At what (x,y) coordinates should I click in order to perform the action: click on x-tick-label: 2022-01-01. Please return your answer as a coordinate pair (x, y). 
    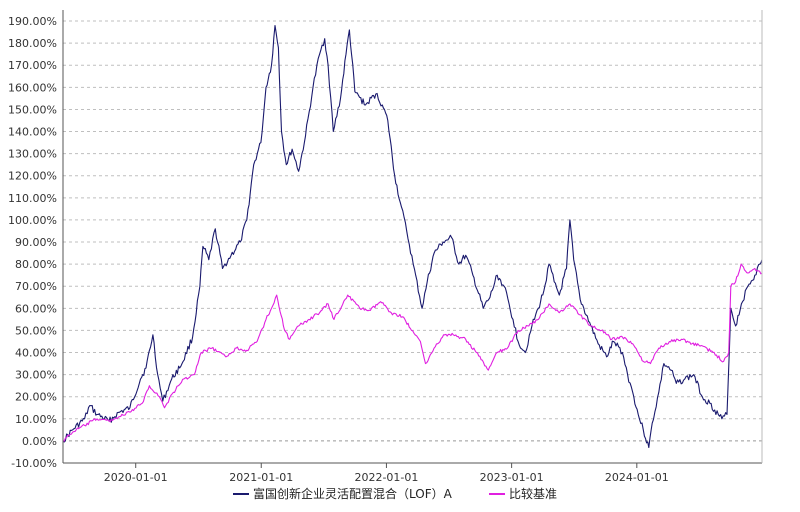
    Looking at the image, I should click on (386, 477).